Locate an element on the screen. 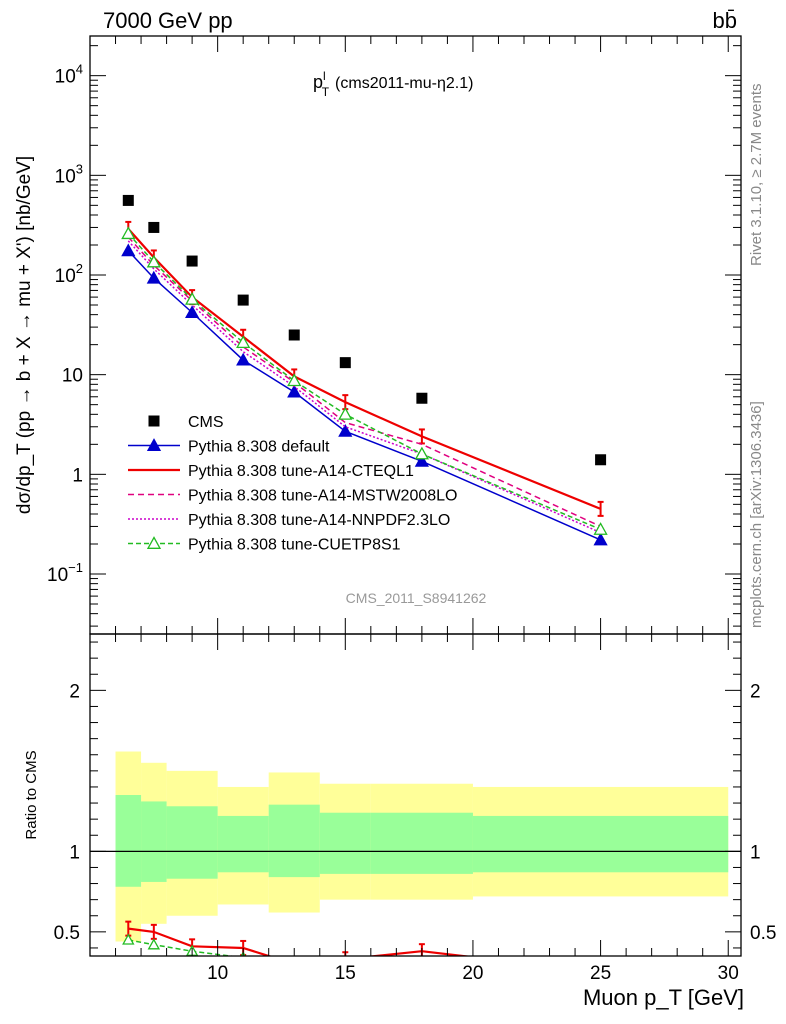 The width and height of the screenshot is (786, 1024). legend-label: Pythia 8.308 tune-A14-MSTW2008LO is located at coordinates (322, 496).